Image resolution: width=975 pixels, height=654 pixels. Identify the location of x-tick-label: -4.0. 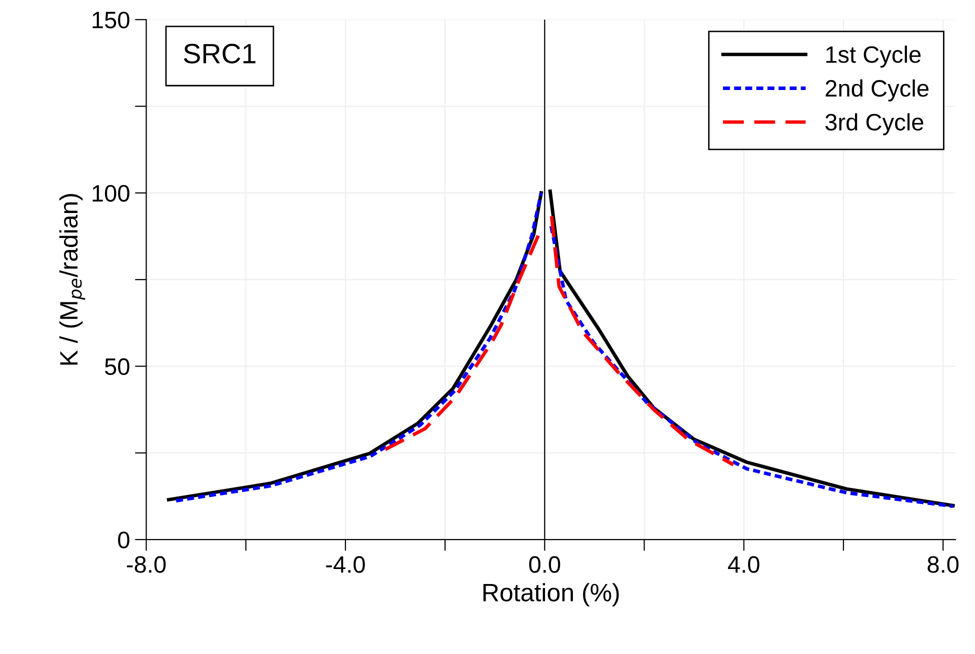
(345, 564).